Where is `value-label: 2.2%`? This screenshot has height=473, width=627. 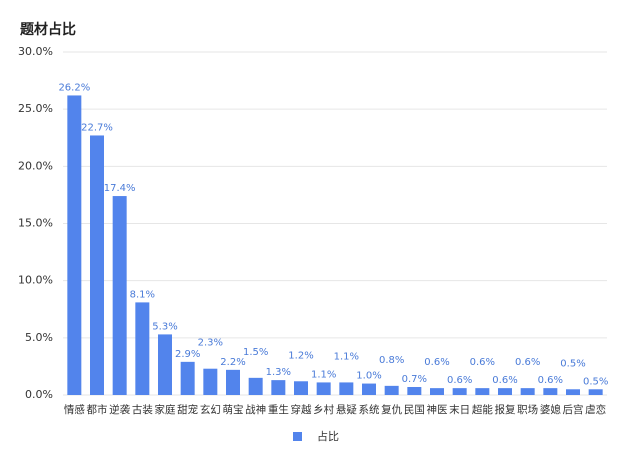
value-label: 2.2% is located at coordinates (232, 362).